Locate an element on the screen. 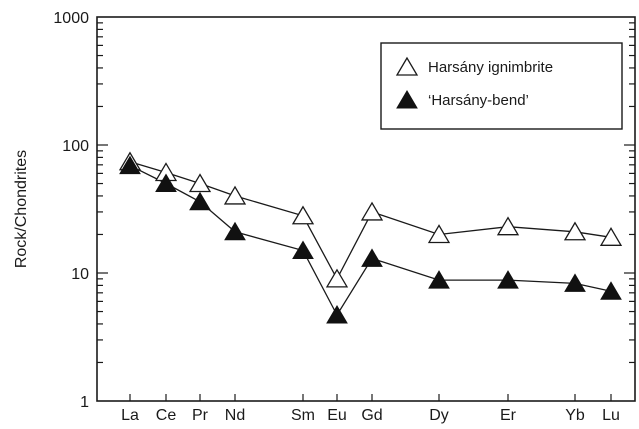  harsany-bend-point-ce is located at coordinates (166, 183).